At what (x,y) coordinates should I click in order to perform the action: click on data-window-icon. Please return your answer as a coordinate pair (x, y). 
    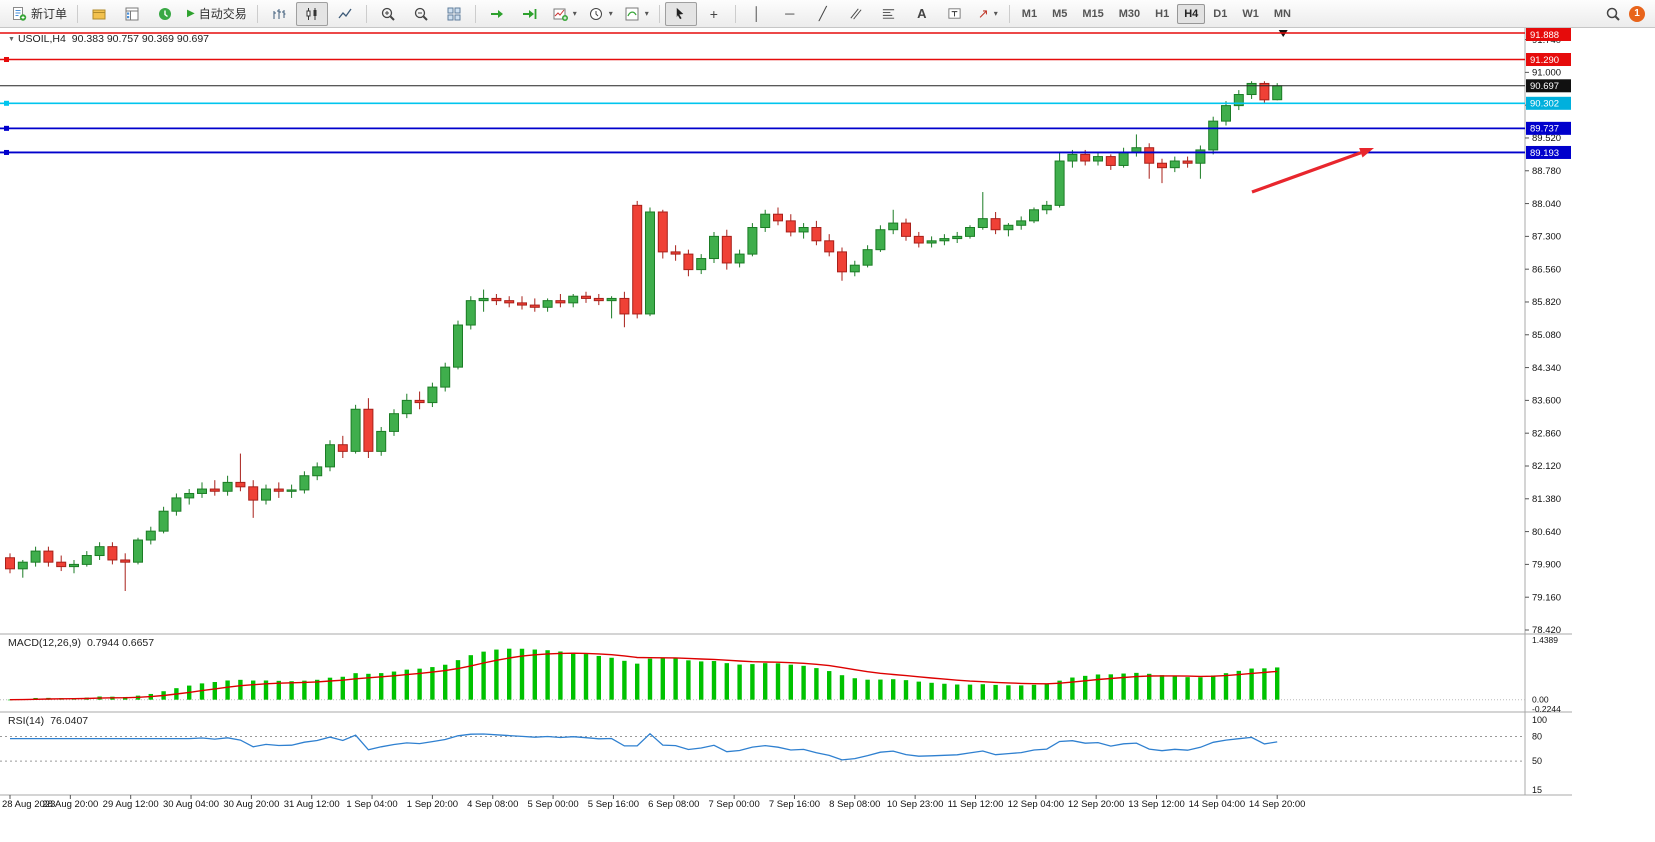
    Looking at the image, I should click on (165, 14).